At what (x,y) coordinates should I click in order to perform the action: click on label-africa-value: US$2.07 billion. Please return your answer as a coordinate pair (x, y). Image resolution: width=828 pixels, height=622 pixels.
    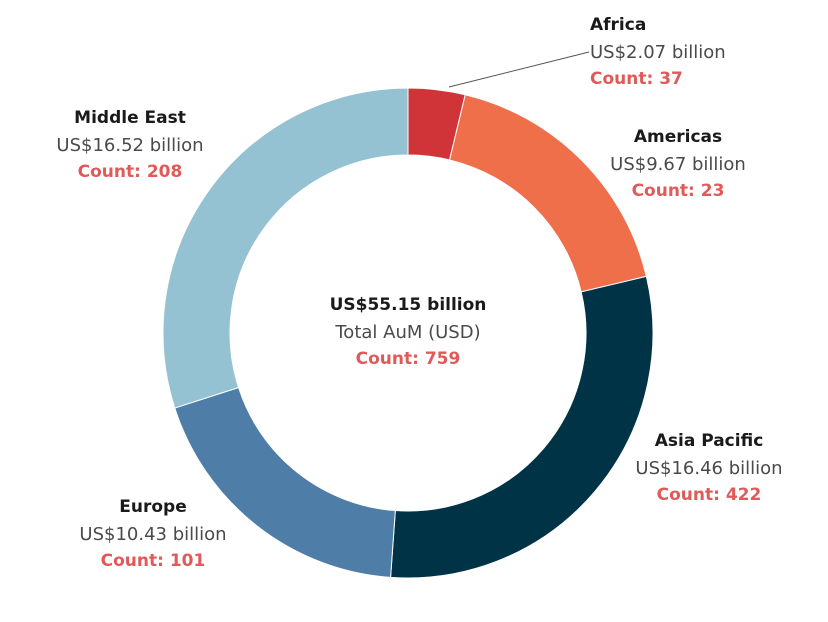
    Looking at the image, I should click on (658, 52).